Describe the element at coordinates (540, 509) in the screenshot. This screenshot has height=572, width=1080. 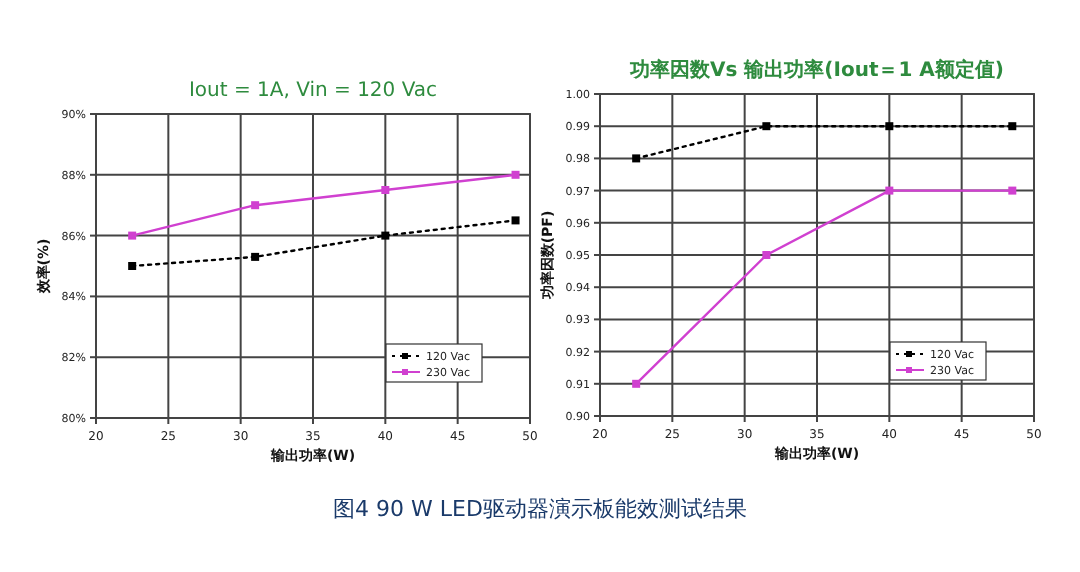
I see `caption: 图4 90 W LED驱动器演示板能效测试结果` at that location.